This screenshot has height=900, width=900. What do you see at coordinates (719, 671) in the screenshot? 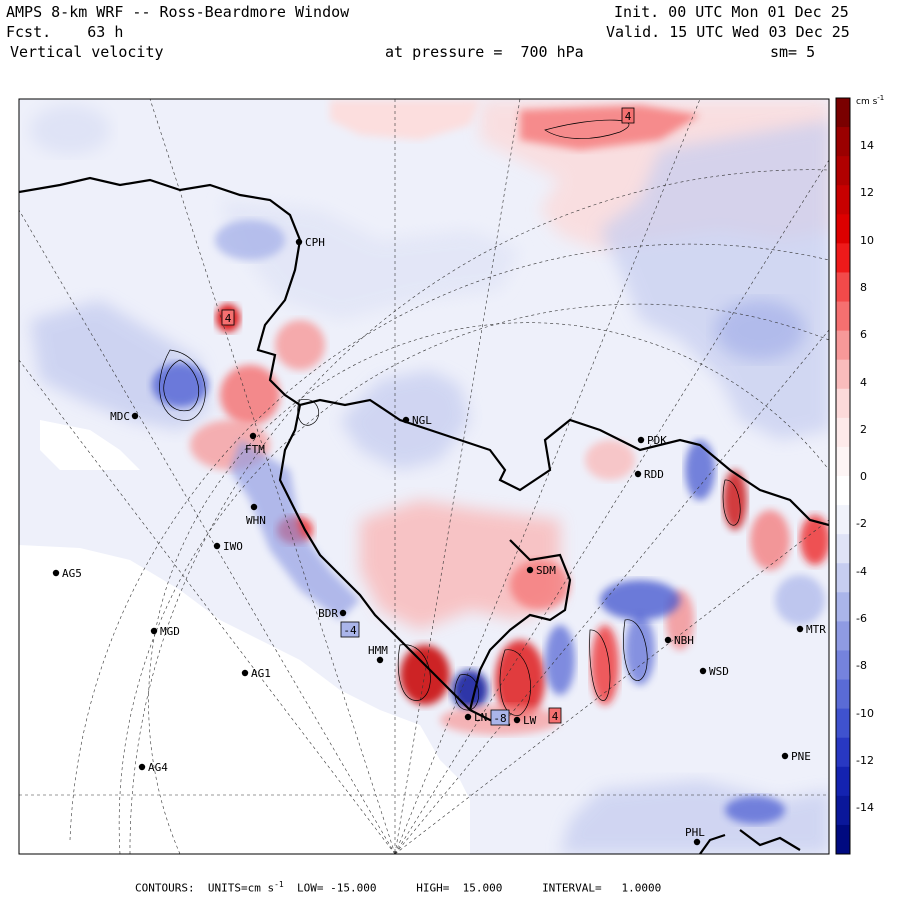
I see `station-label-wsd: WSD` at bounding box center [719, 671].